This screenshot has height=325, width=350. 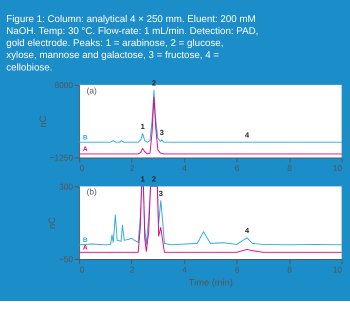 What do you see at coordinates (66, 187) in the screenshot?
I see `y-tick-label: 300` at bounding box center [66, 187].